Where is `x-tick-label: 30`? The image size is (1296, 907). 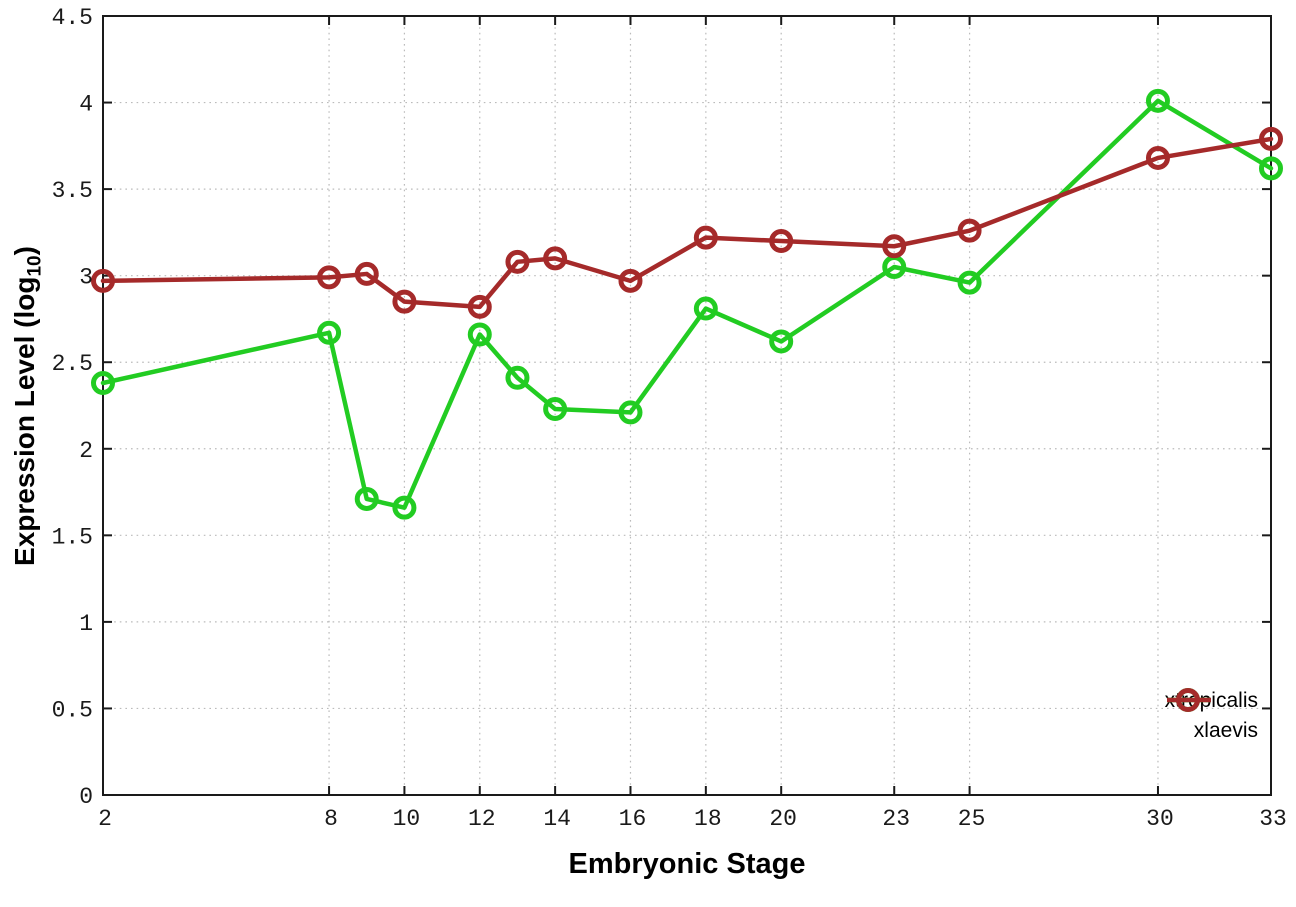 x-tick-label: 30 is located at coordinates (1160, 819).